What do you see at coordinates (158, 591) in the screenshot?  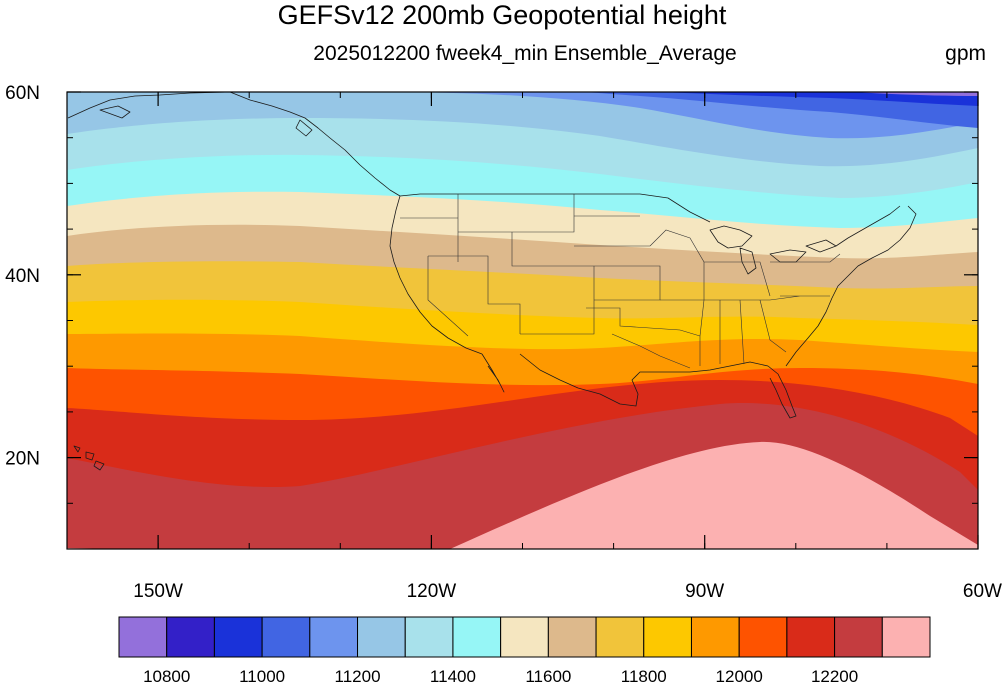 I see `lon-tick-label: 150W` at bounding box center [158, 591].